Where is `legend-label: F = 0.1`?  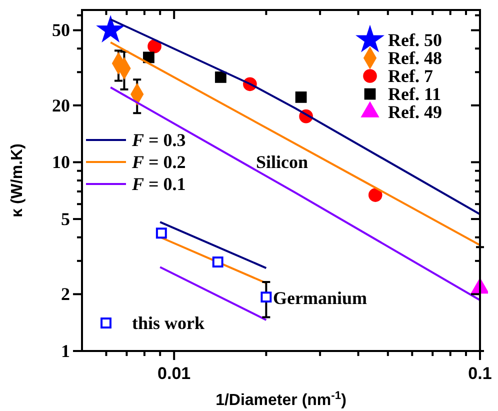
legend-label: F = 0.1 is located at coordinates (158, 184).